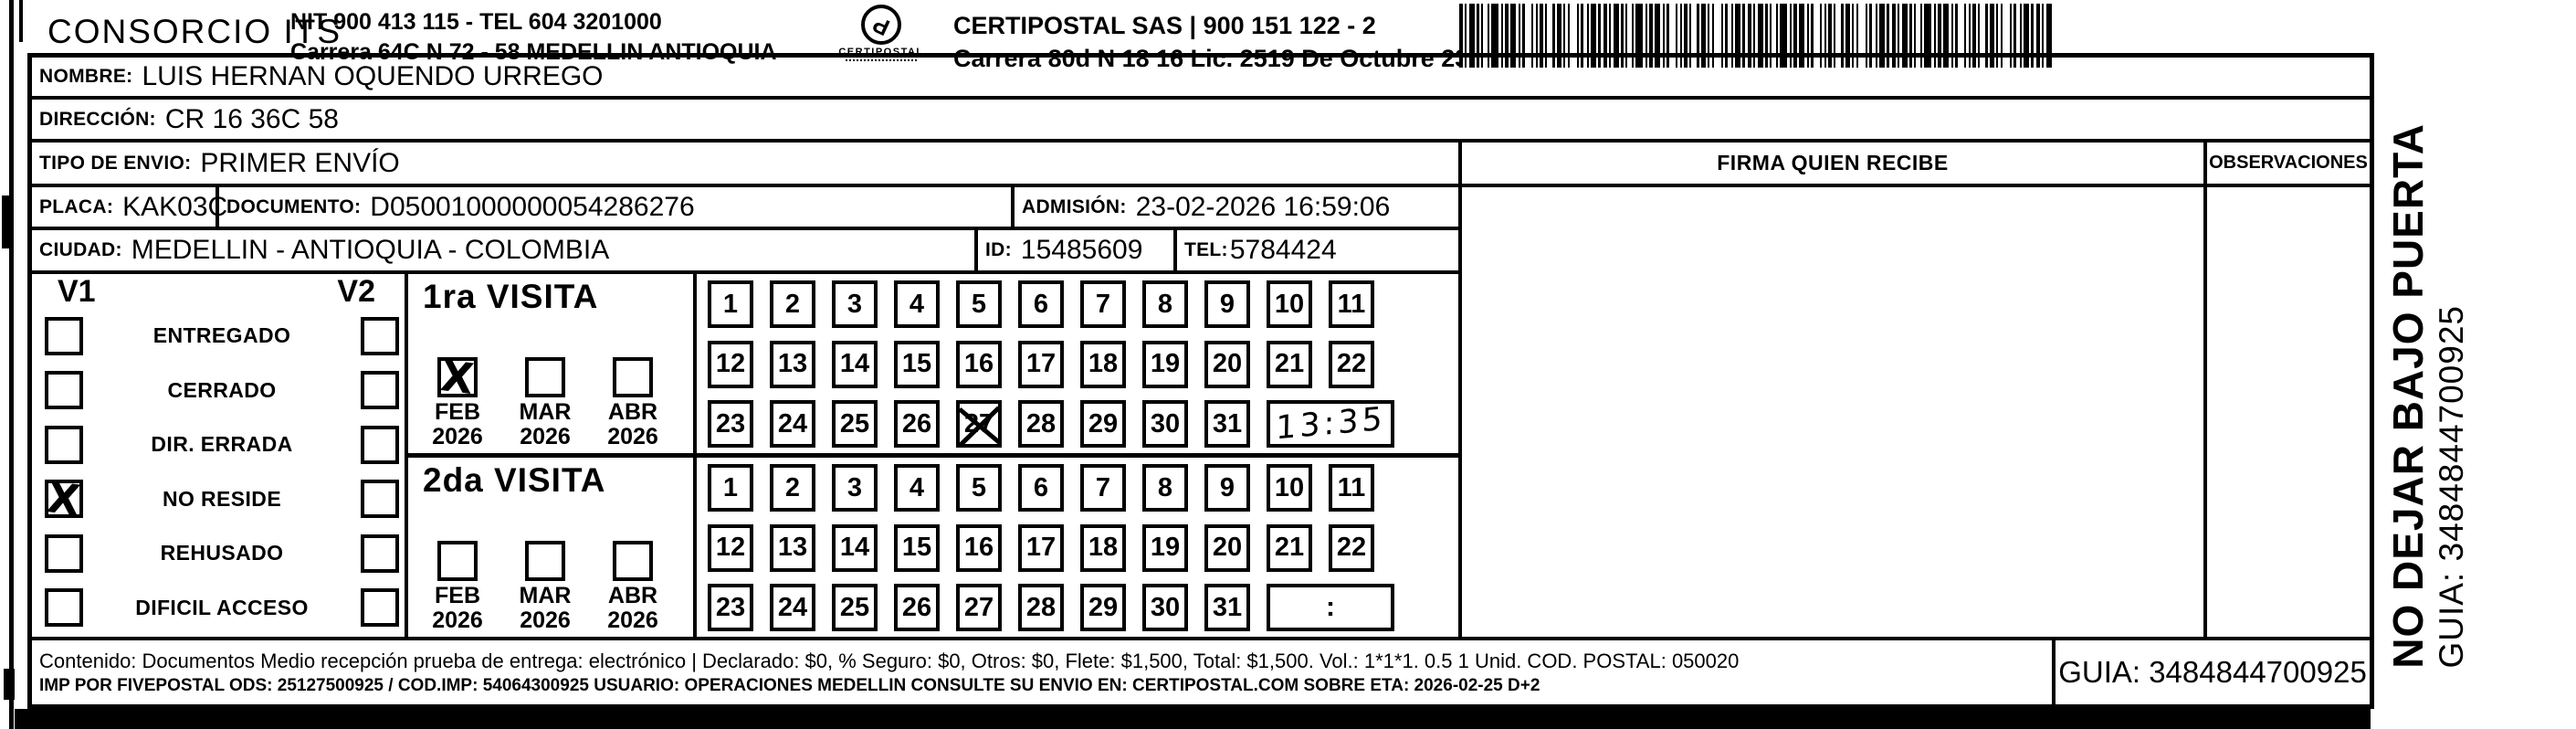  What do you see at coordinates (2288, 412) in the screenshot?
I see `observaciones-empty-area` at bounding box center [2288, 412].